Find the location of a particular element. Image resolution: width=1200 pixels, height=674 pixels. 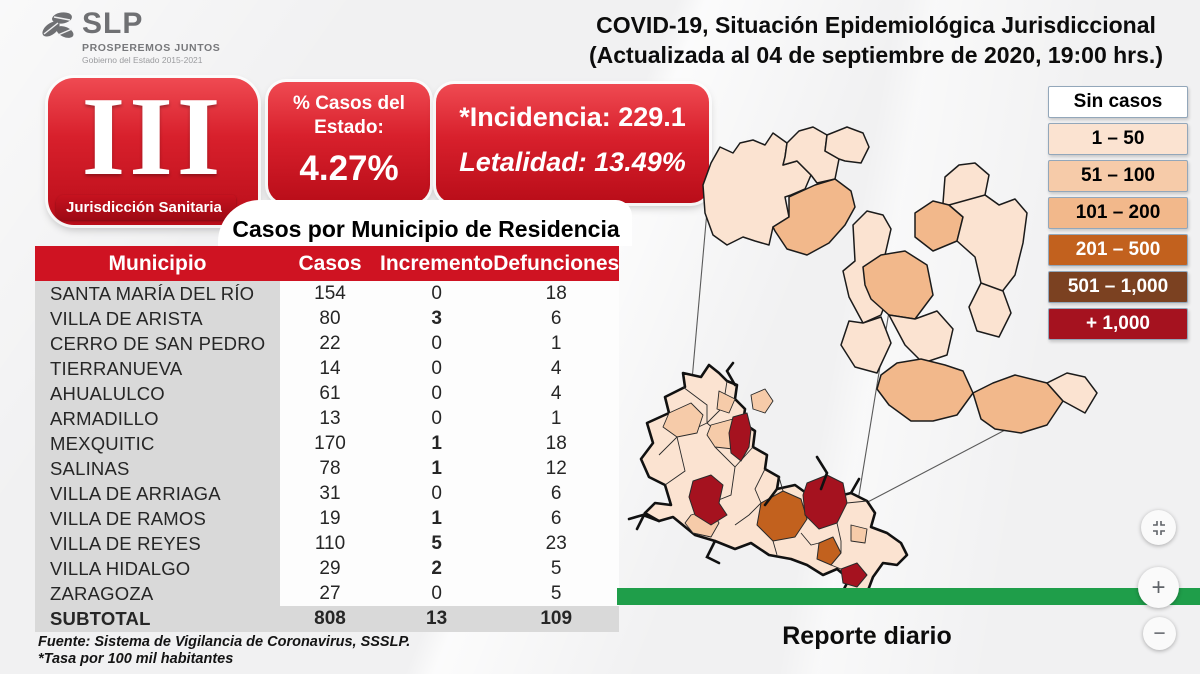

report-type-label: Reporte diario is located at coordinates (867, 636).